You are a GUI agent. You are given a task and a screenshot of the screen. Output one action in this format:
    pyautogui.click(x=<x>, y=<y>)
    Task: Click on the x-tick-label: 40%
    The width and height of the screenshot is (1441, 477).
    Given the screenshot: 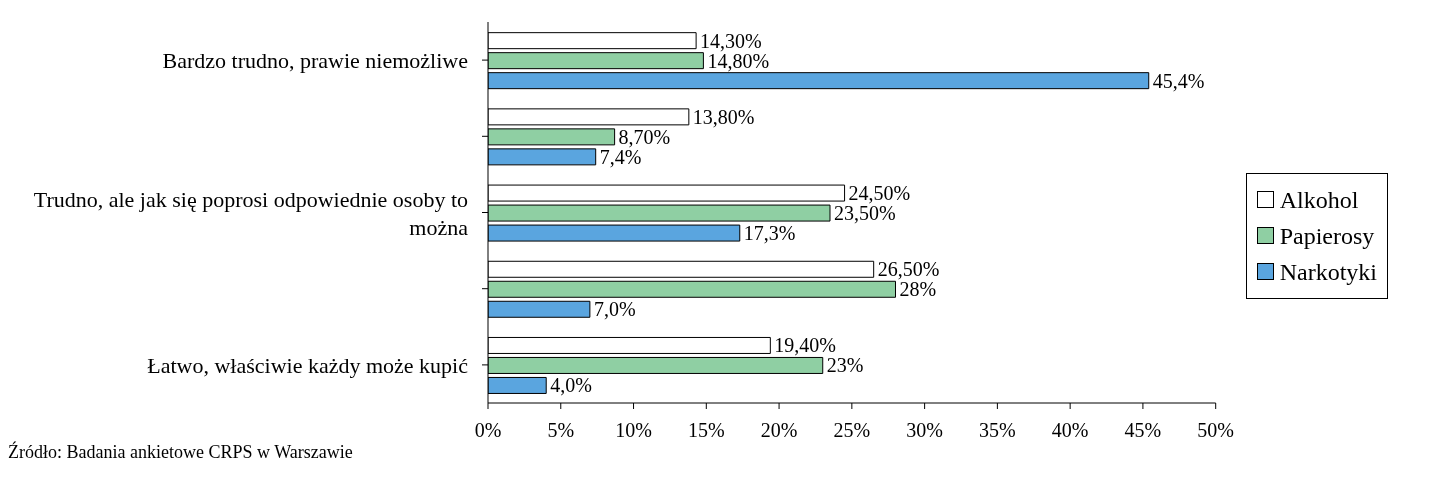 What is the action you would take?
    pyautogui.click(x=1070, y=430)
    